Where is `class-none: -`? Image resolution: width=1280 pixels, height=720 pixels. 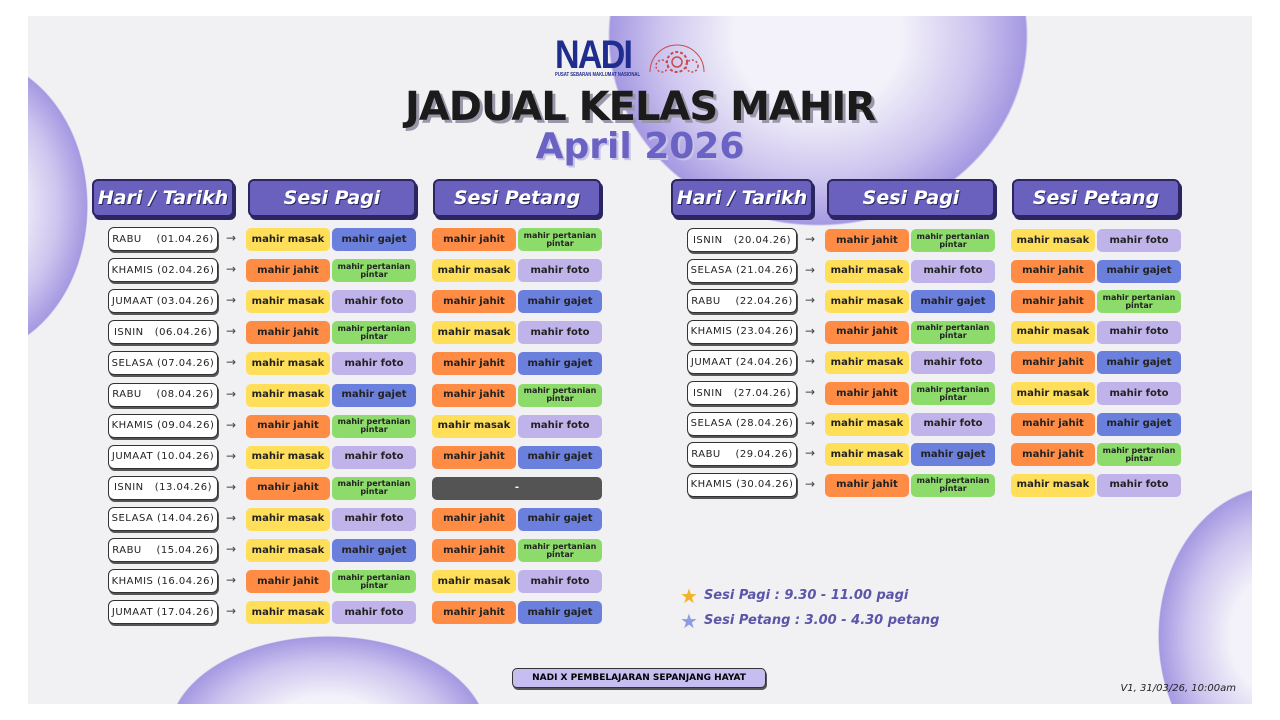
class-none: - is located at coordinates (517, 488).